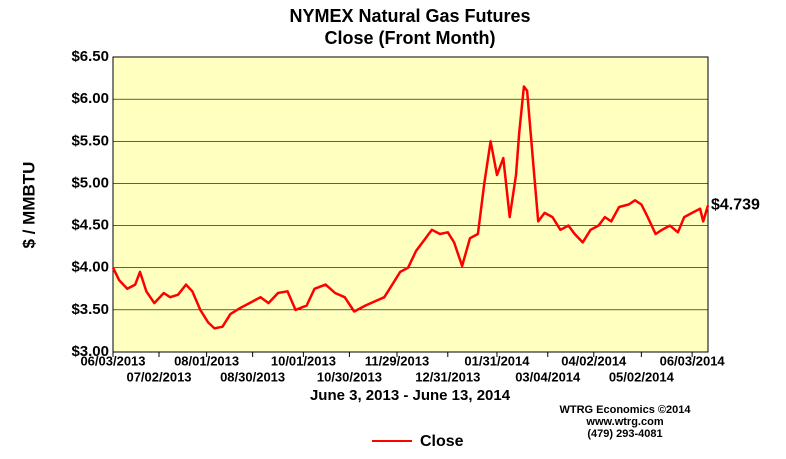 Image resolution: width=786 pixels, height=459 pixels. I want to click on y-tick-label: $6.50, so click(90, 56).